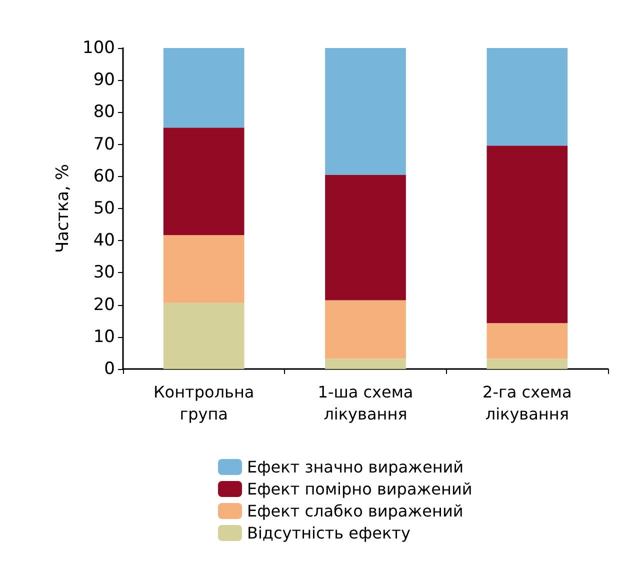 The height and width of the screenshot is (574, 637). Describe the element at coordinates (355, 467) in the screenshot. I see `legend-label: Ефект значно виражений` at that location.